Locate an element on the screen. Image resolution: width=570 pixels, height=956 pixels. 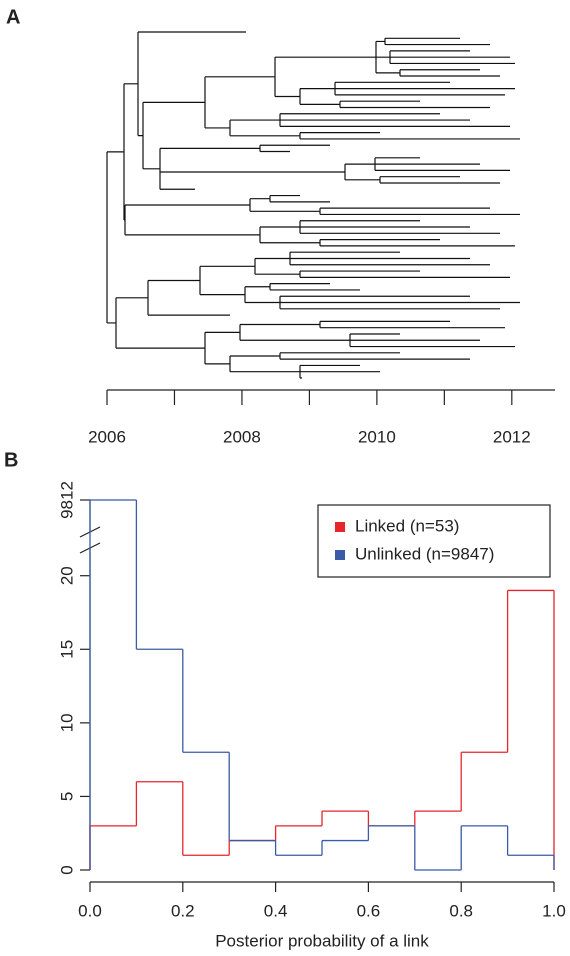
x-tick-label: 0.4 is located at coordinates (276, 910).